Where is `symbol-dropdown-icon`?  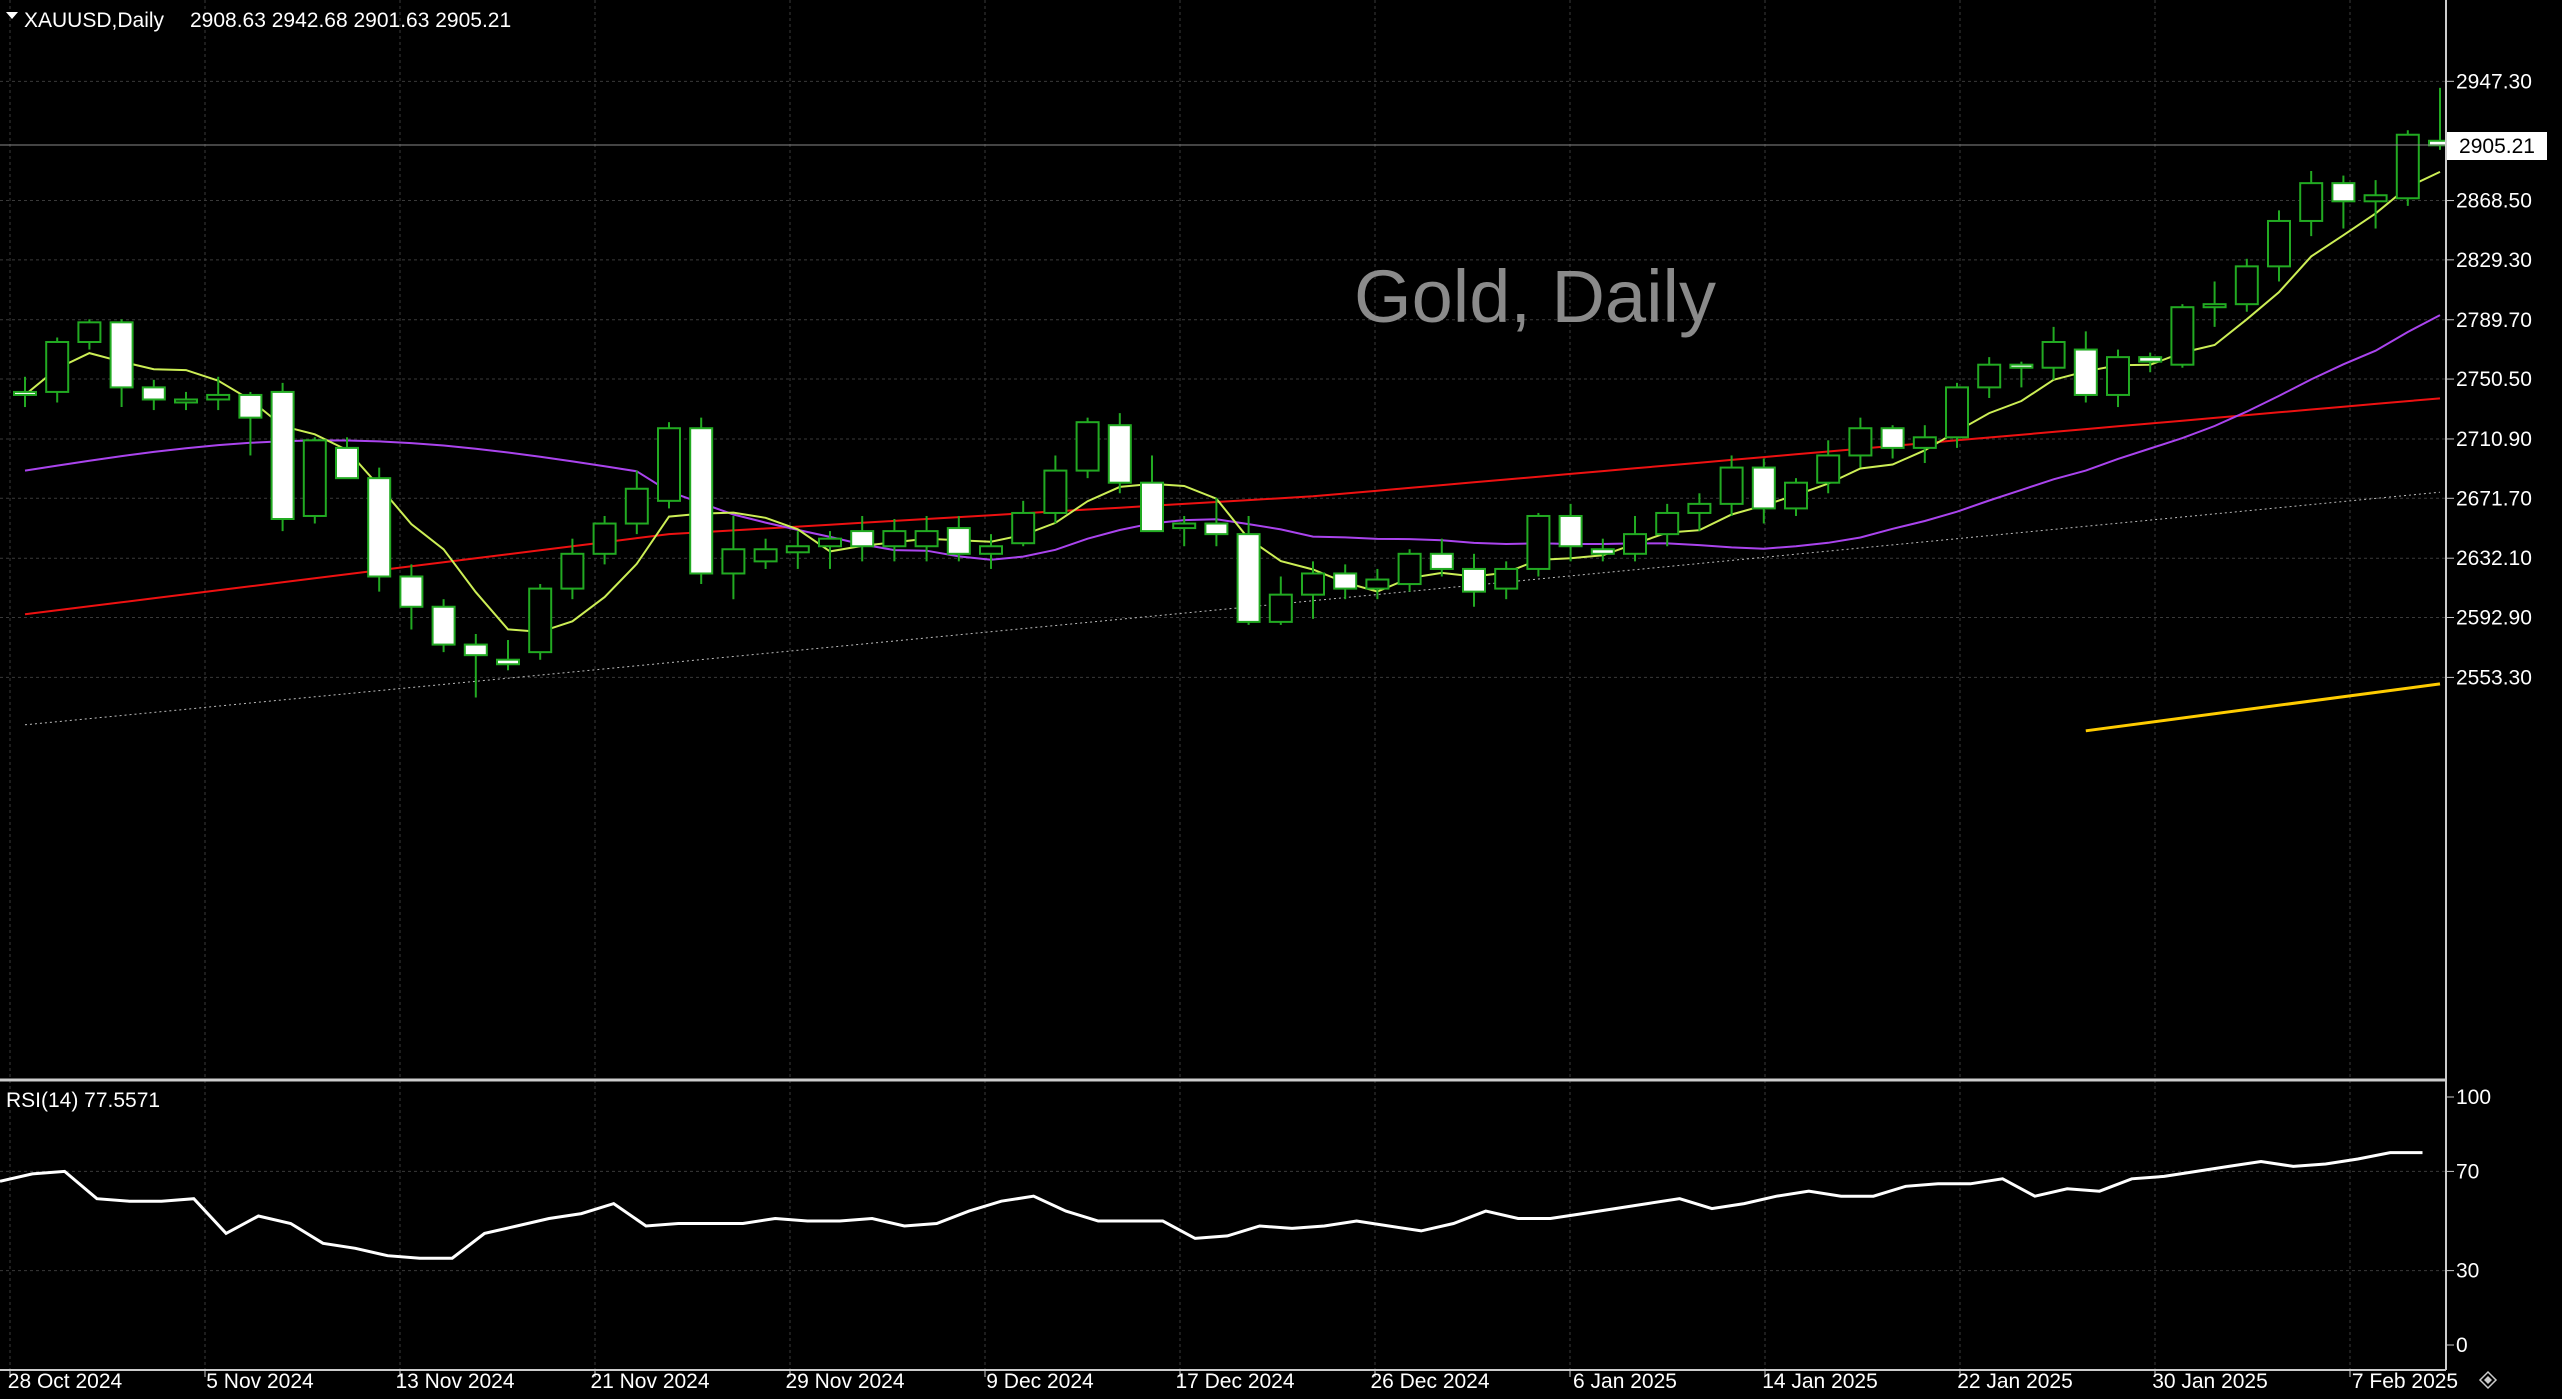
symbol-dropdown-icon is located at coordinates (12, 15).